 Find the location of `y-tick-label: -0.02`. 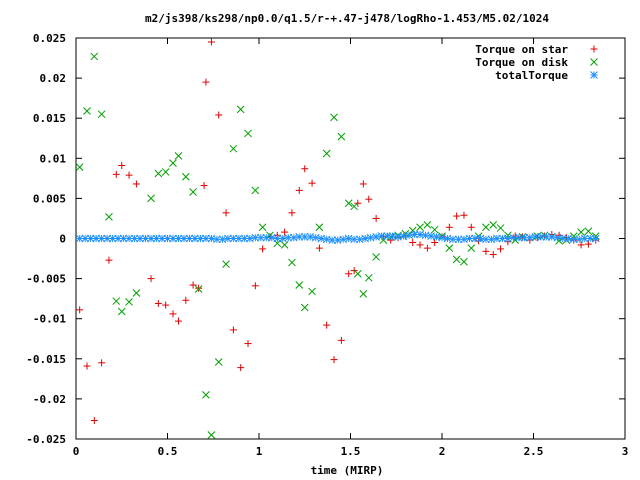

y-tick-label: -0.02 is located at coordinates (49, 399).